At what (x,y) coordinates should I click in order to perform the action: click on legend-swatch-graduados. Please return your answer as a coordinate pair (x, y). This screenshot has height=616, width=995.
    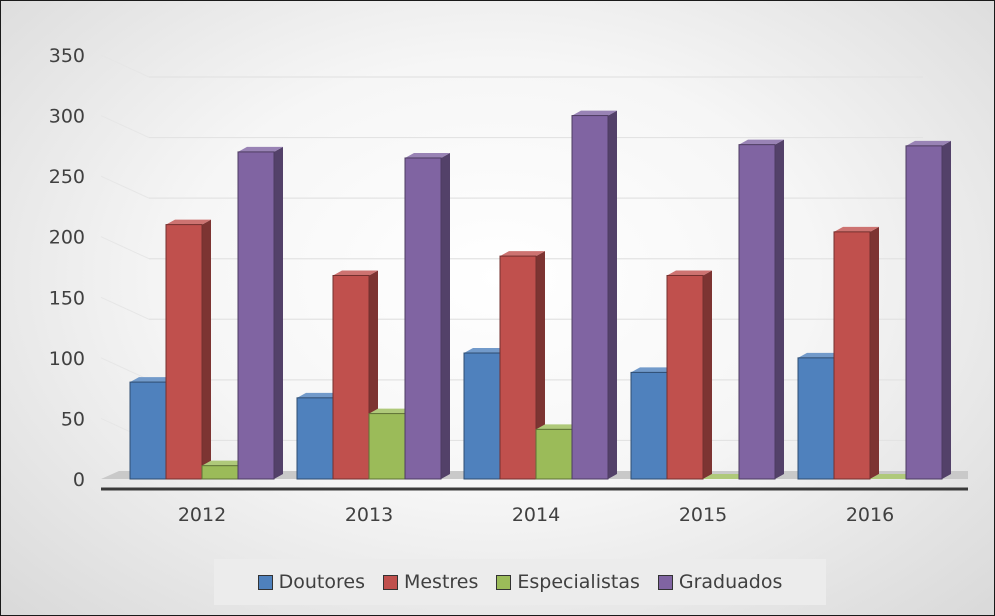
    Looking at the image, I should click on (665, 582).